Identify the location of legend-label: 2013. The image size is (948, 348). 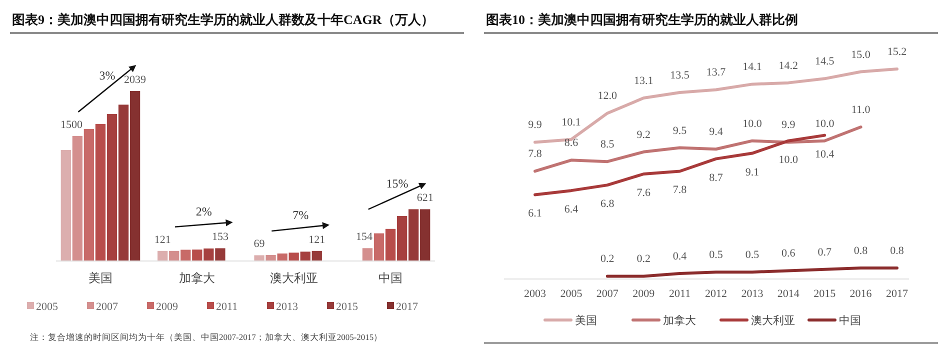
(287, 307).